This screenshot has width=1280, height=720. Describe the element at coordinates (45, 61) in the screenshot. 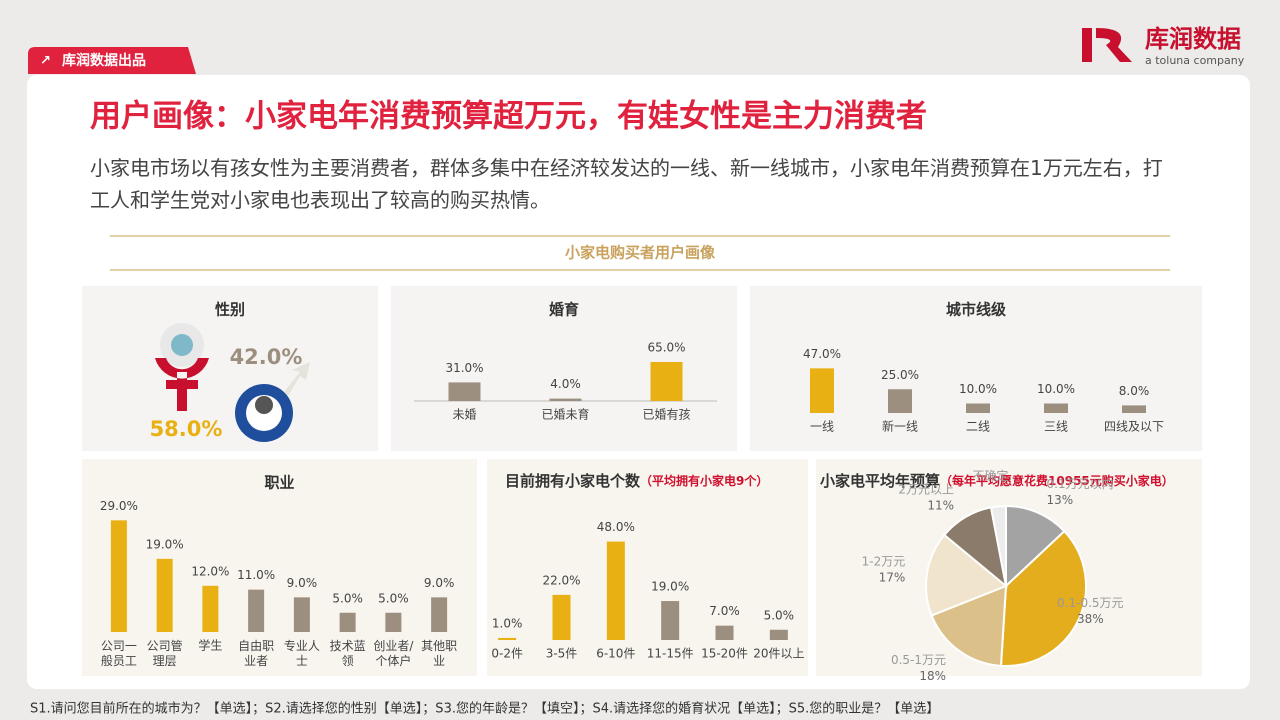

I see `arrow-icon: ↗` at that location.